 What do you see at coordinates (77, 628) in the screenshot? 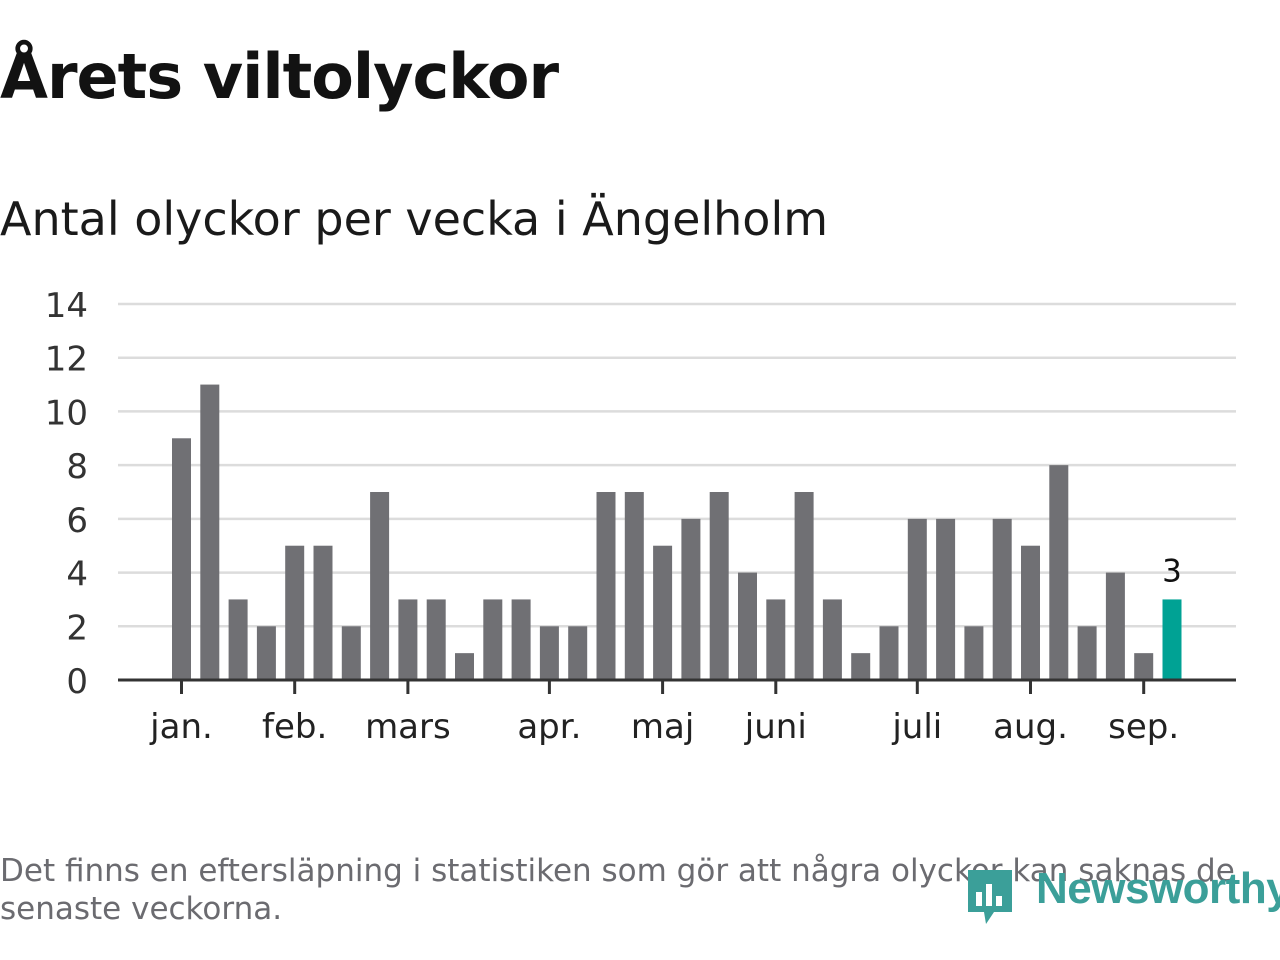
I see `y-tick-label: 2` at bounding box center [77, 628].